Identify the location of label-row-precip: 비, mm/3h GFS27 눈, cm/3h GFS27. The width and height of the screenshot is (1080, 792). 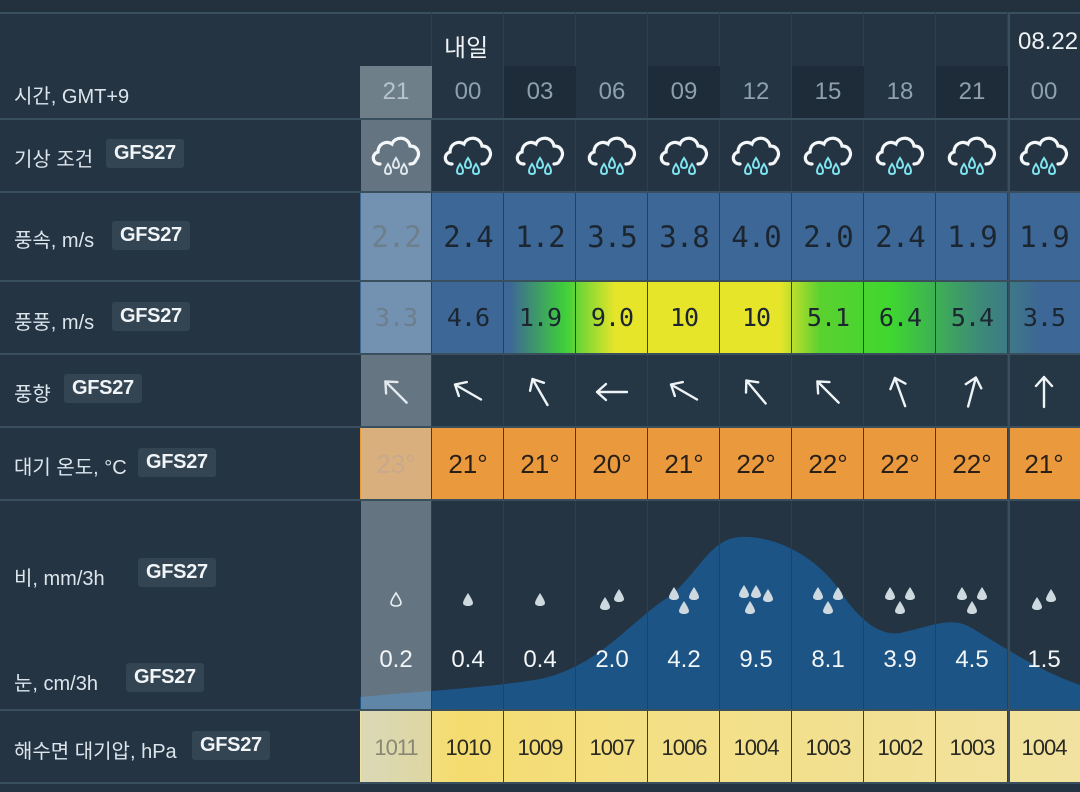
(179, 606).